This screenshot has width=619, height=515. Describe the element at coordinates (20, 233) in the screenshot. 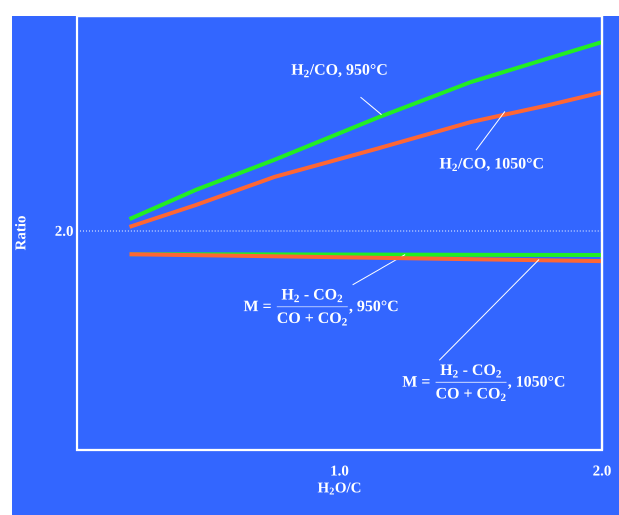

I see `y-axis-title: Ratio` at that location.